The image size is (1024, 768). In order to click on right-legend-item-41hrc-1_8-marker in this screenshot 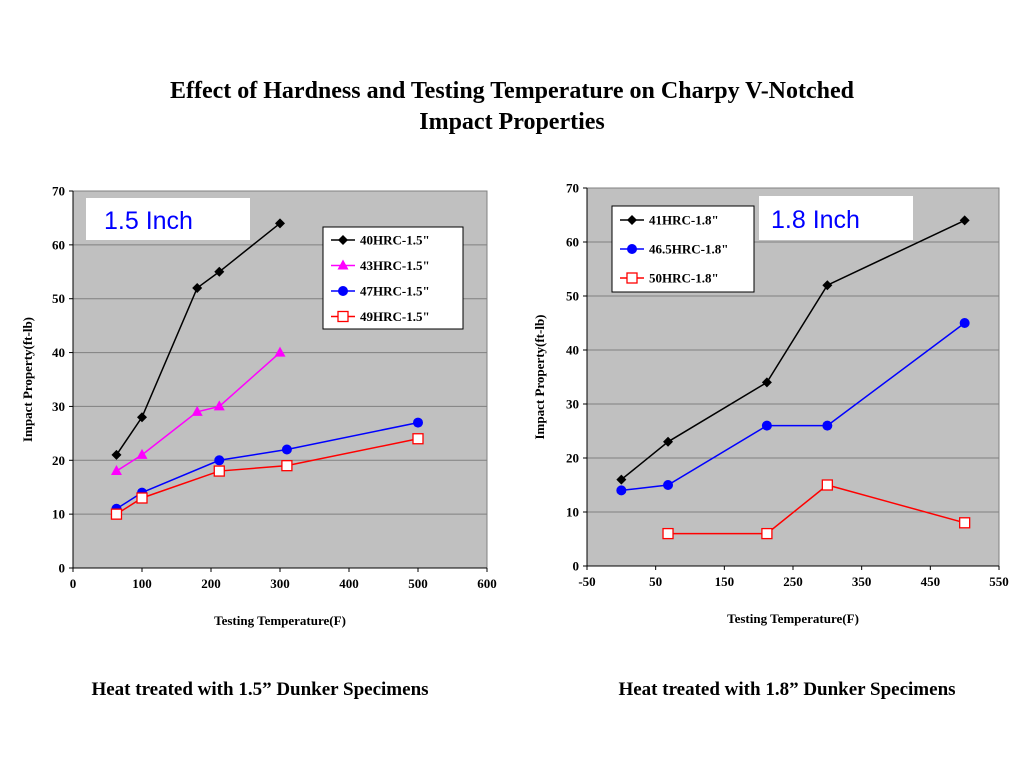, I will do `click(632, 220)`.